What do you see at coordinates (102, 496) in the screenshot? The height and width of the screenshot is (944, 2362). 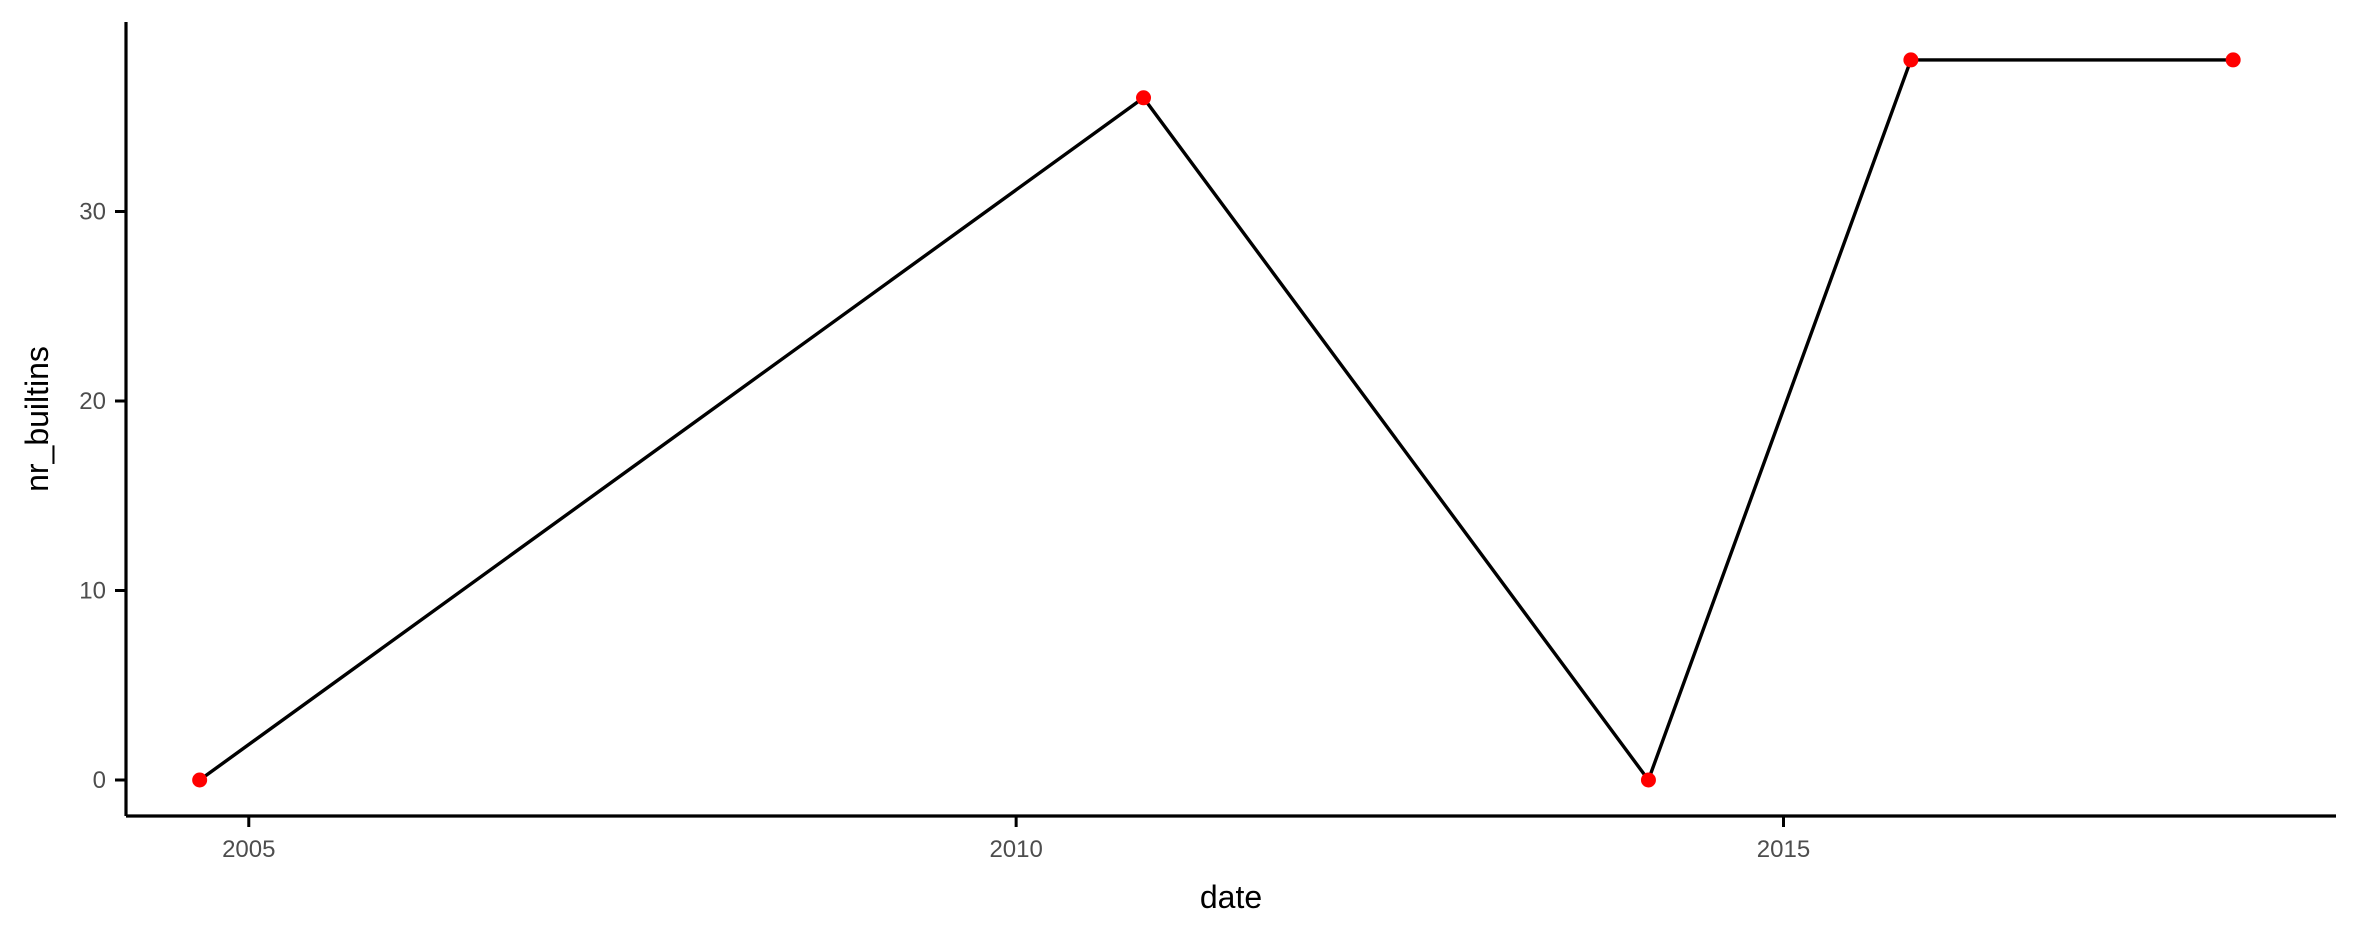 I see `y-axis-ticks: 0 10 20 30` at bounding box center [102, 496].